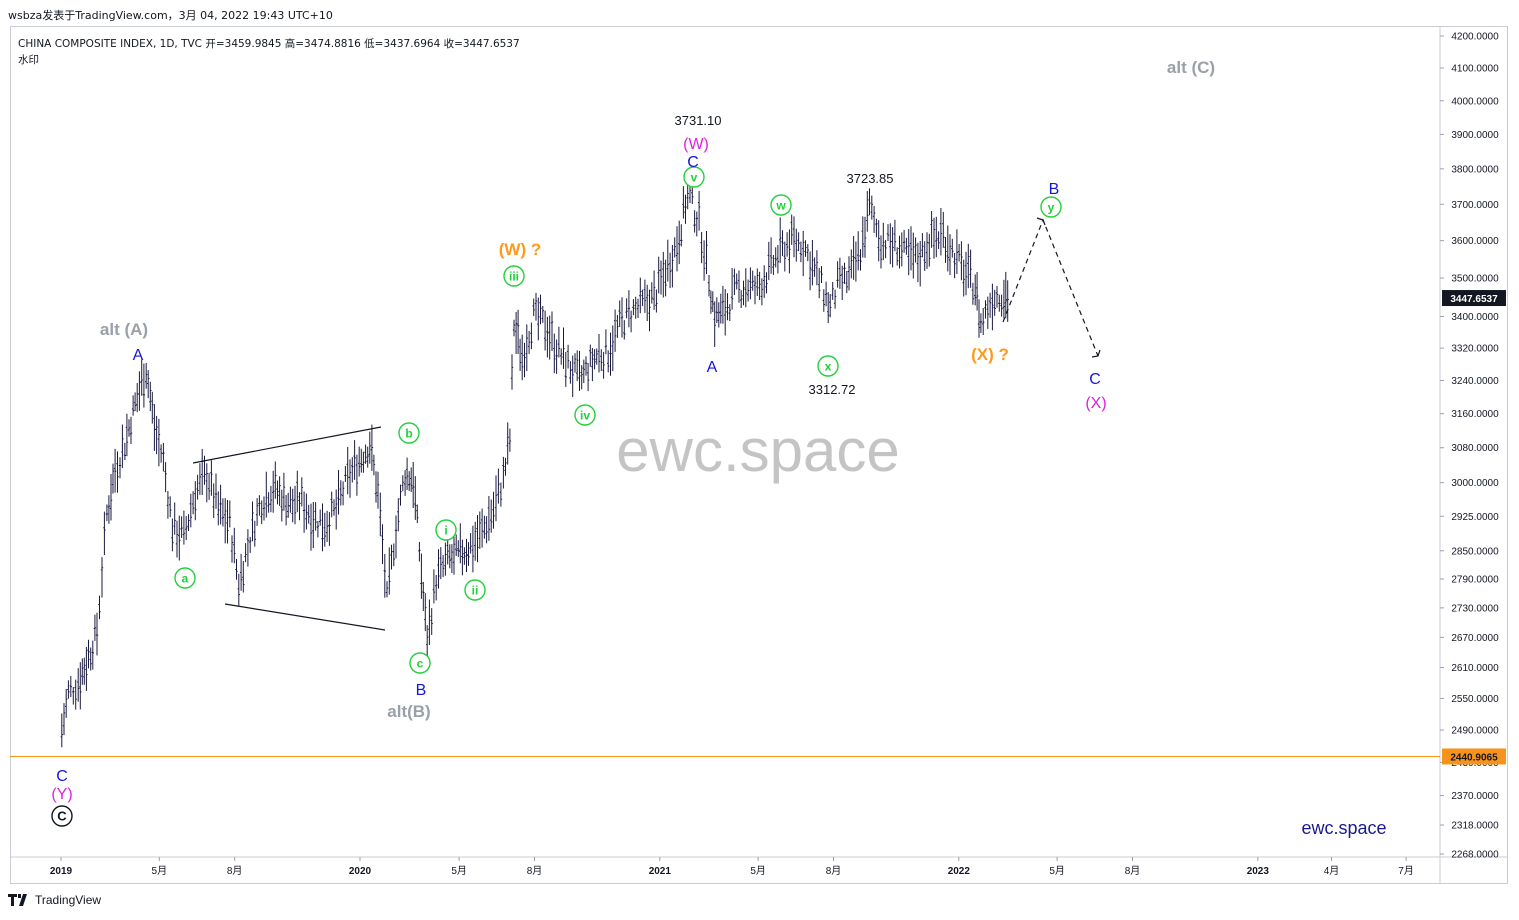  I want to click on tradingview-logo-icon, so click(19, 900).